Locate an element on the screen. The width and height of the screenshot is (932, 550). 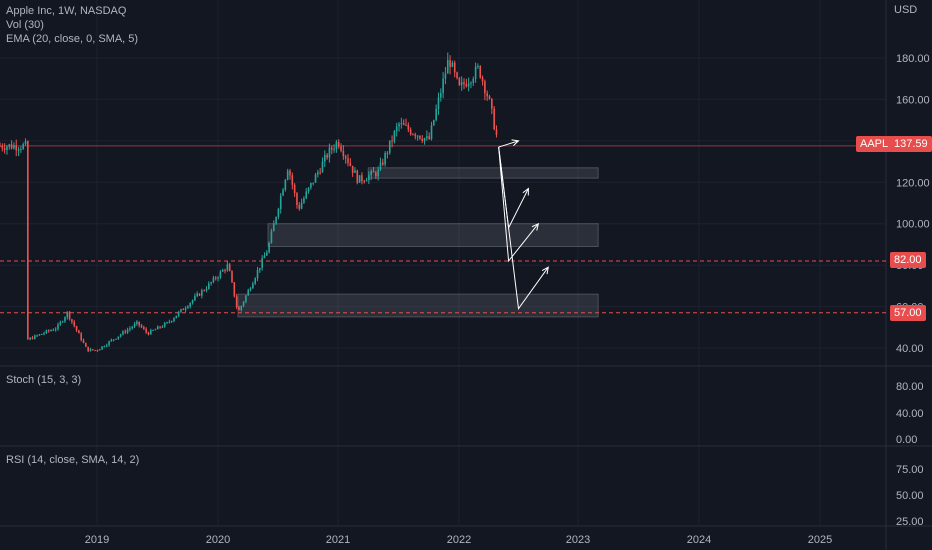
chart-title: Apple Inc, 1W, NASDAQ is located at coordinates (66, 11).